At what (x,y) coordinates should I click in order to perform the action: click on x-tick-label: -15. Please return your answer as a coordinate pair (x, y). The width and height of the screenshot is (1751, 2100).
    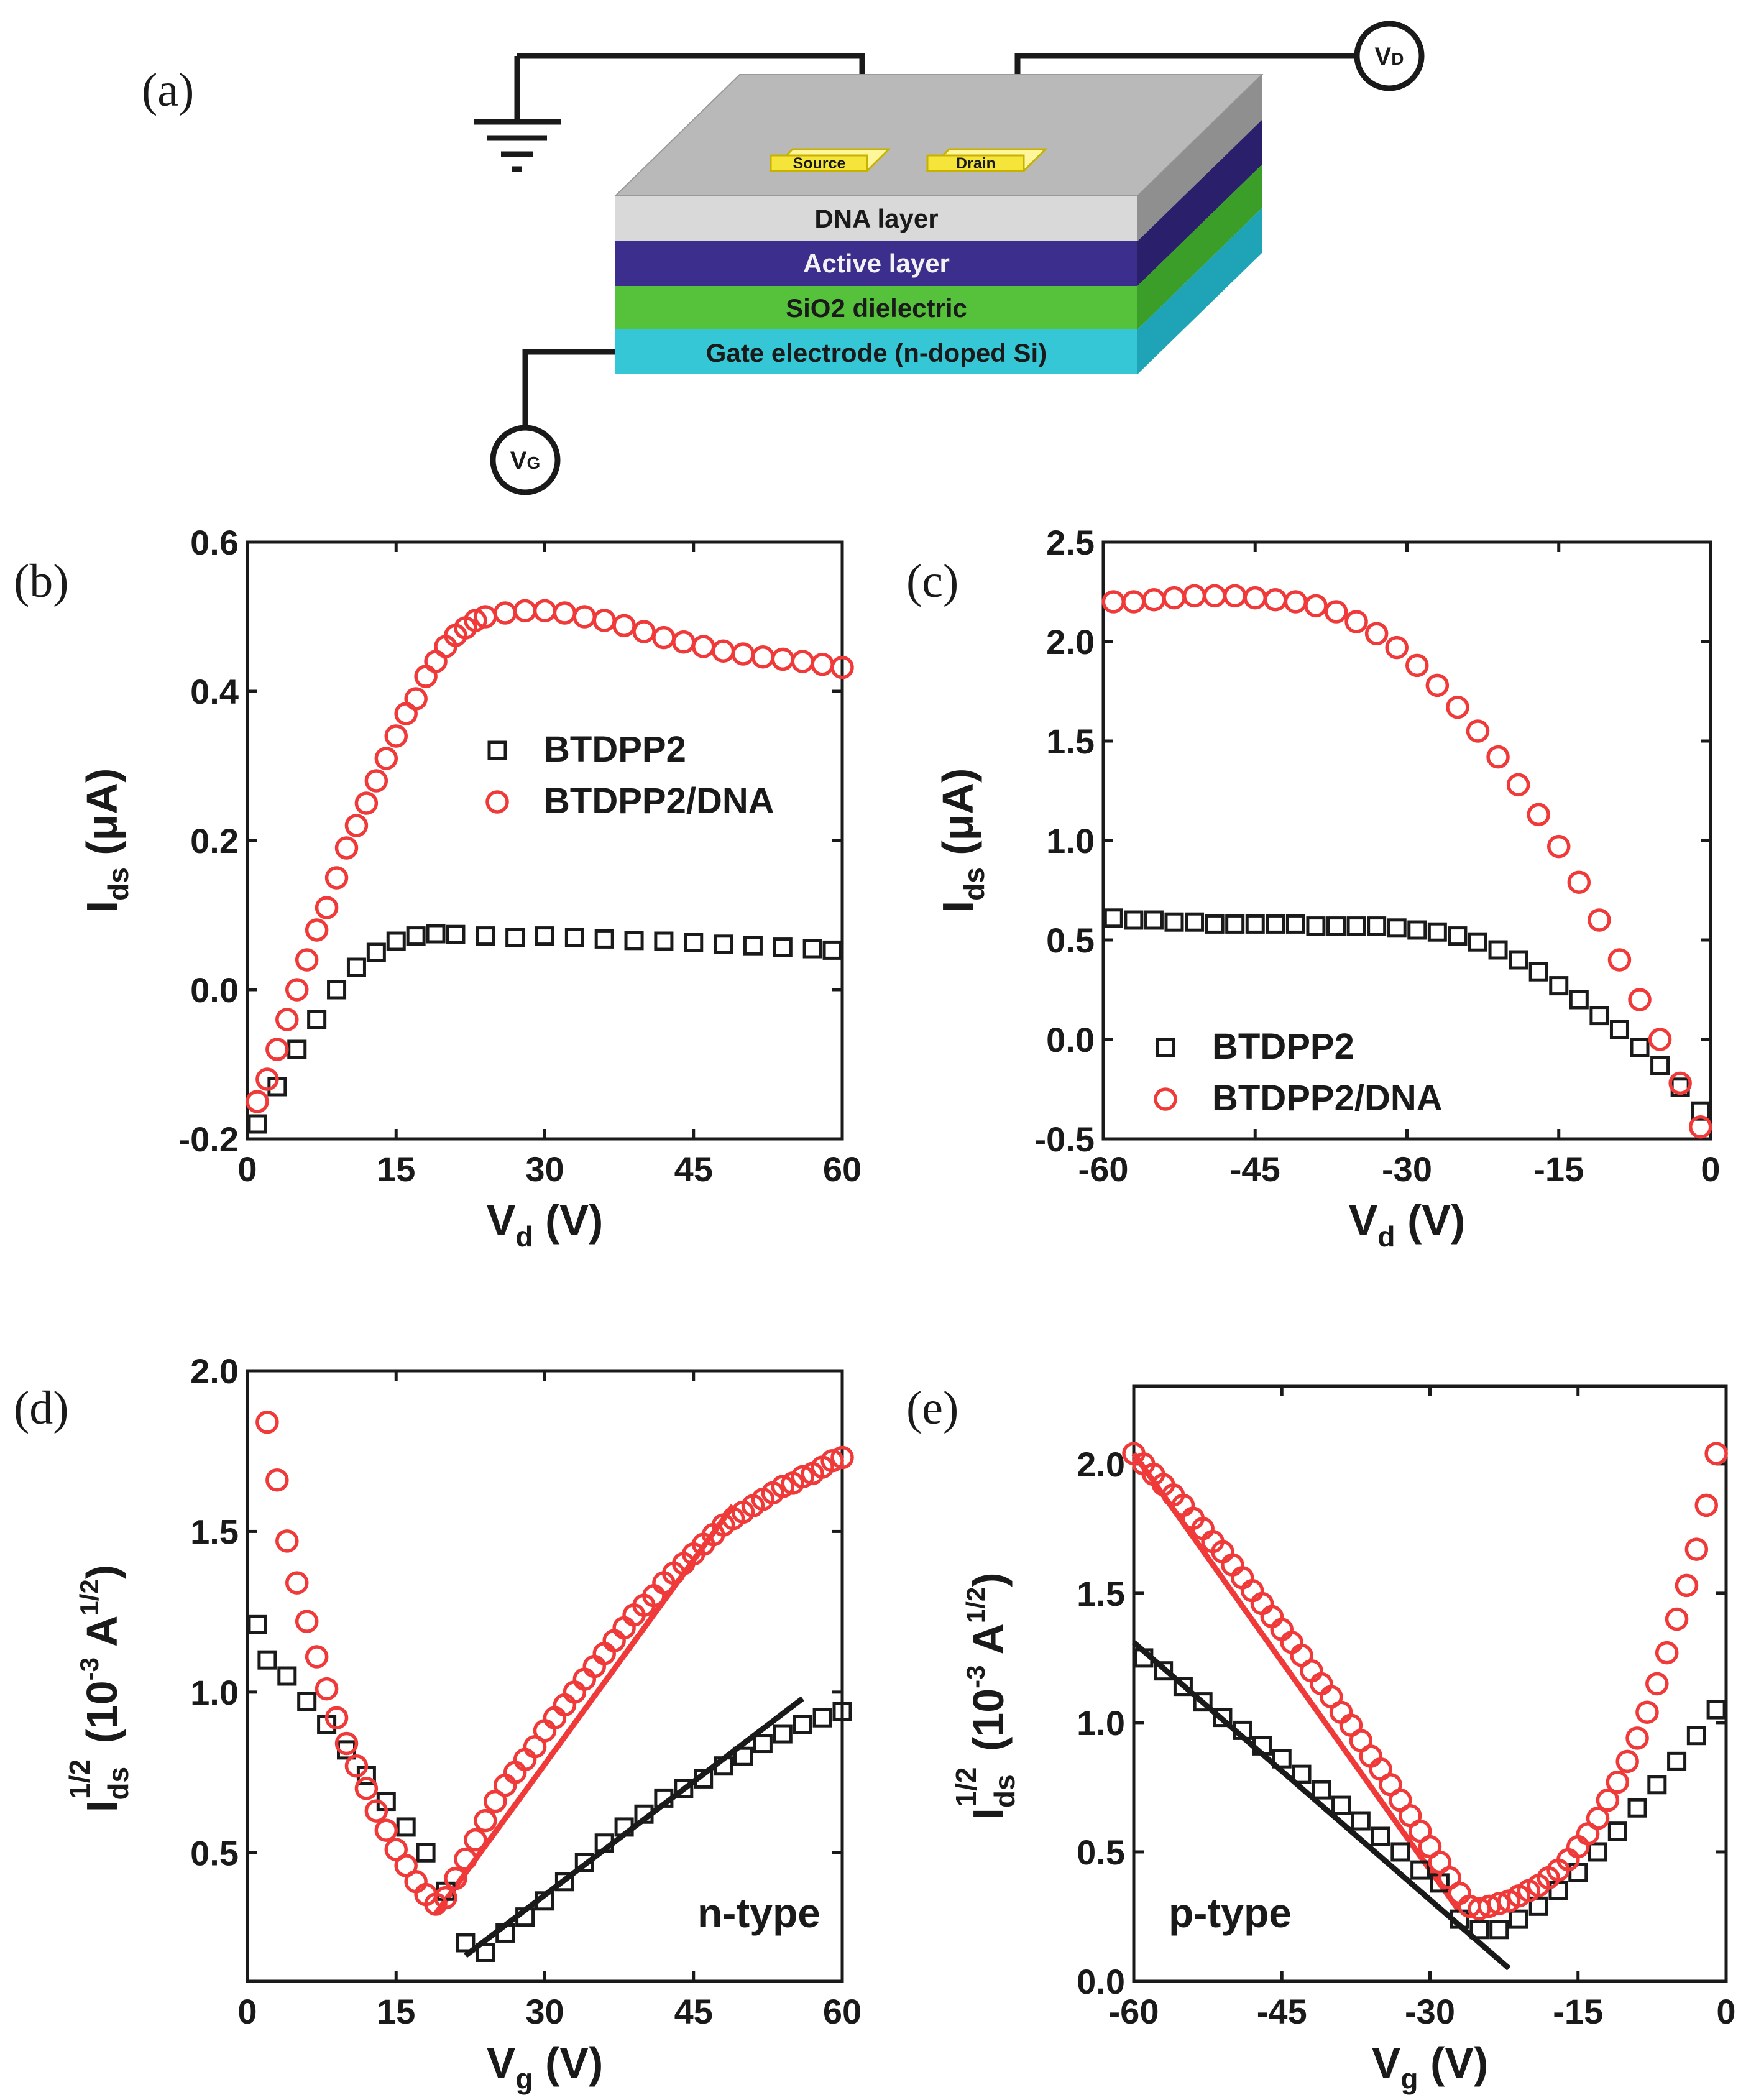
    Looking at the image, I should click on (1578, 2011).